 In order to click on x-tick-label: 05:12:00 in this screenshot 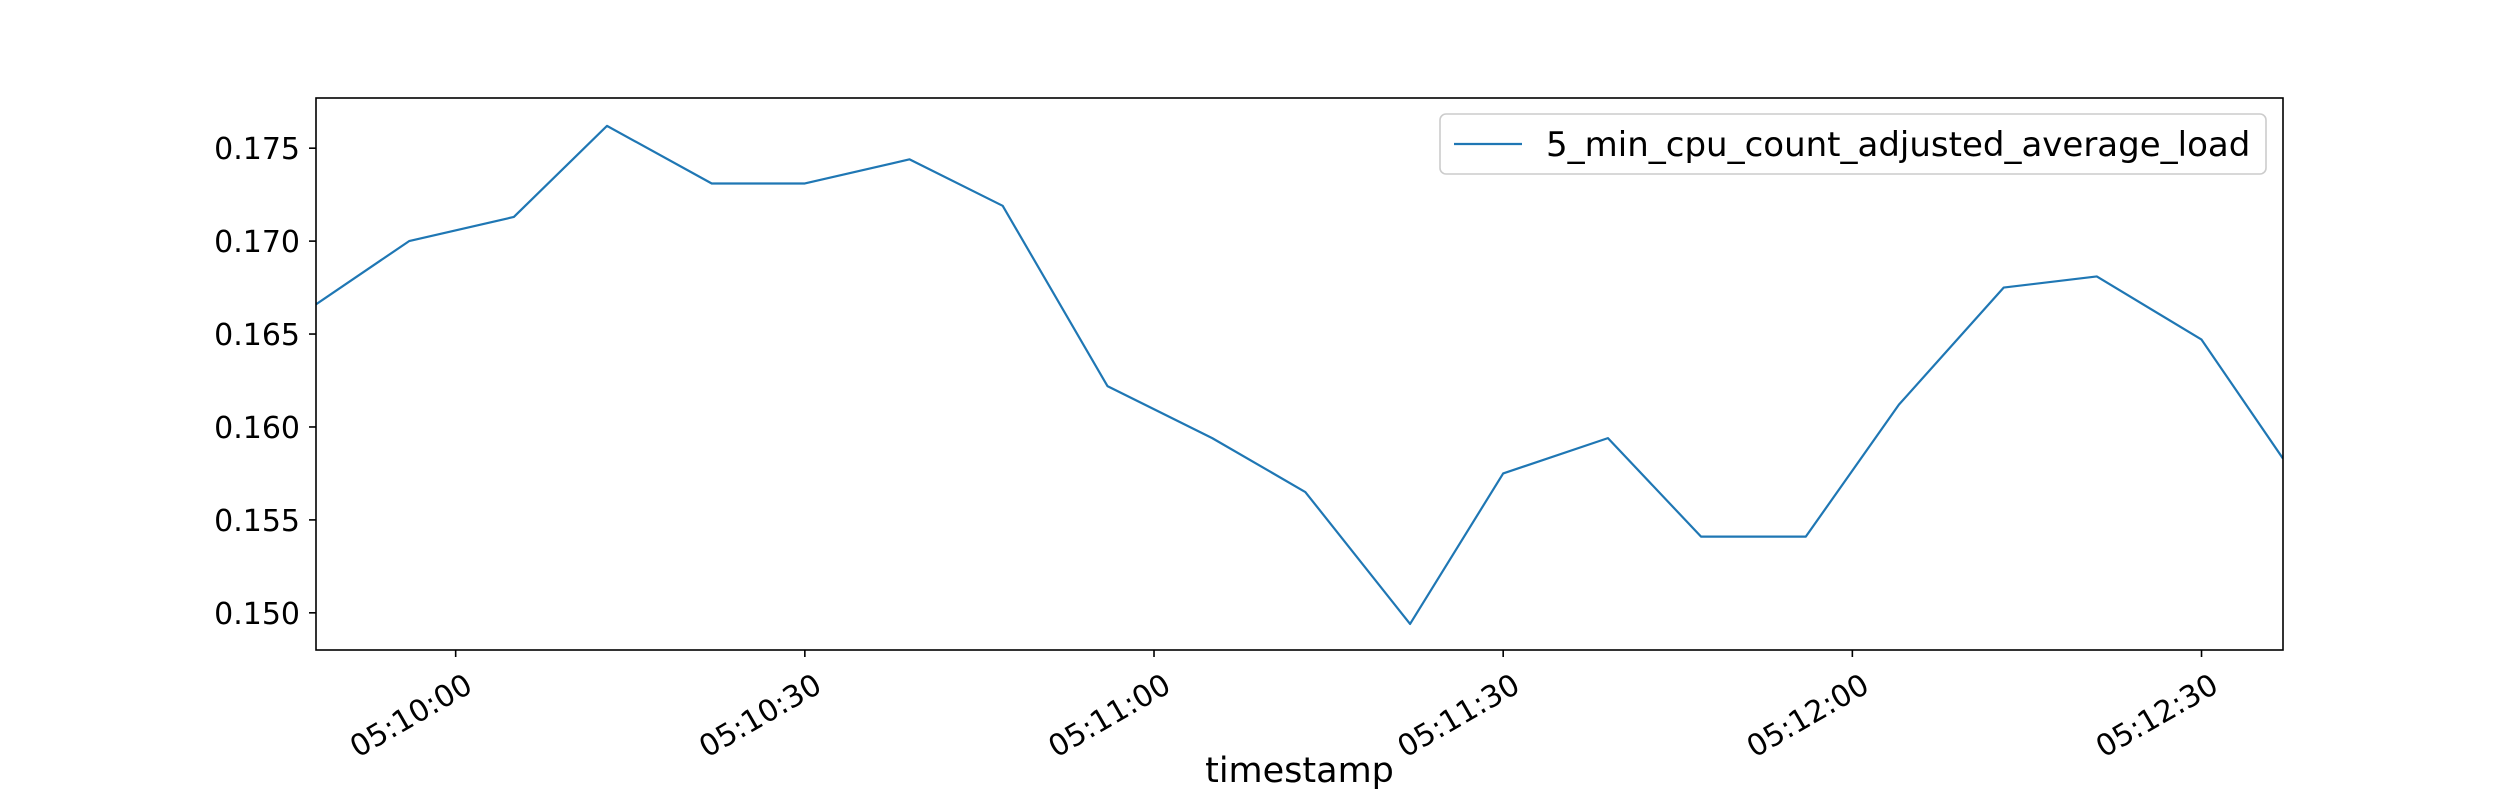, I will do `click(1808, 716)`.